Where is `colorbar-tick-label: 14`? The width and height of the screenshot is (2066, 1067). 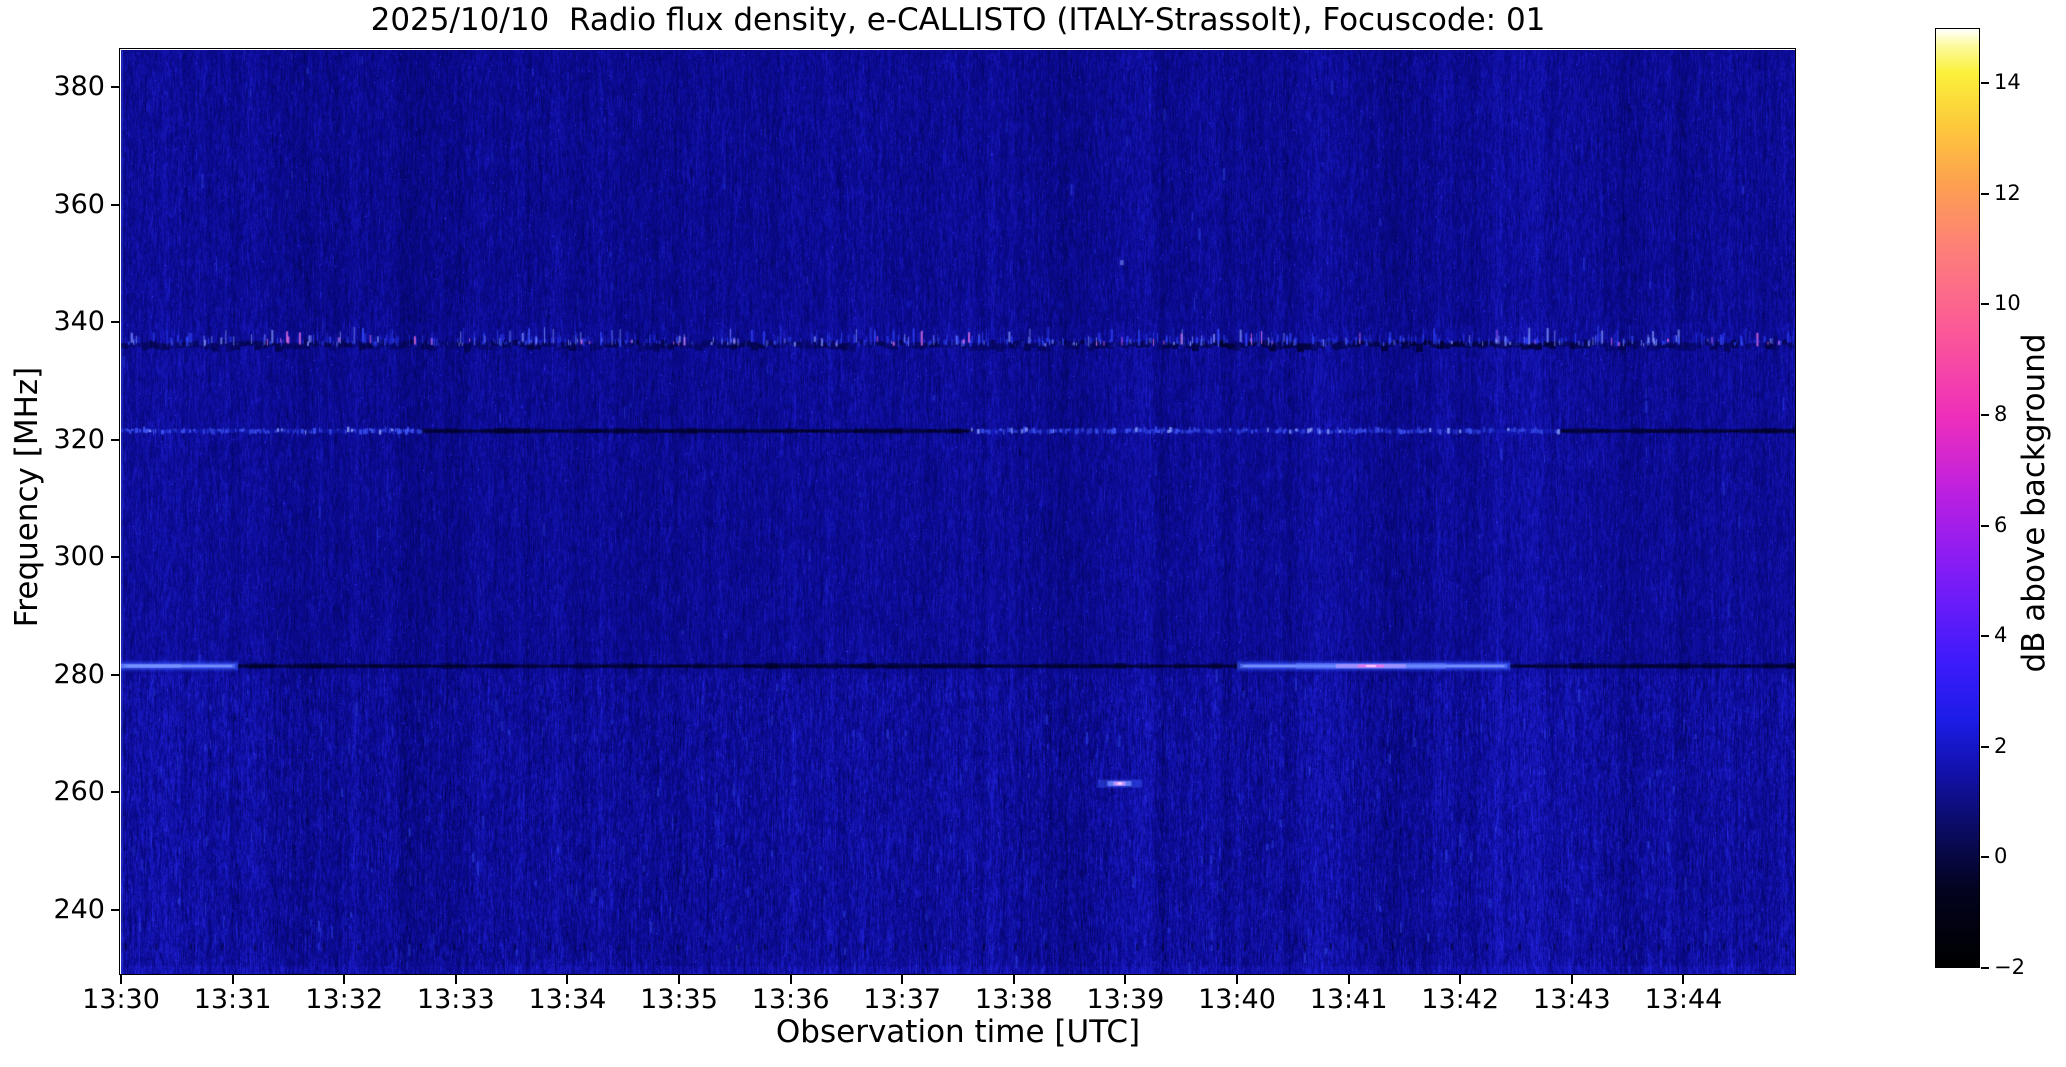
colorbar-tick-label: 14 is located at coordinates (2007, 82).